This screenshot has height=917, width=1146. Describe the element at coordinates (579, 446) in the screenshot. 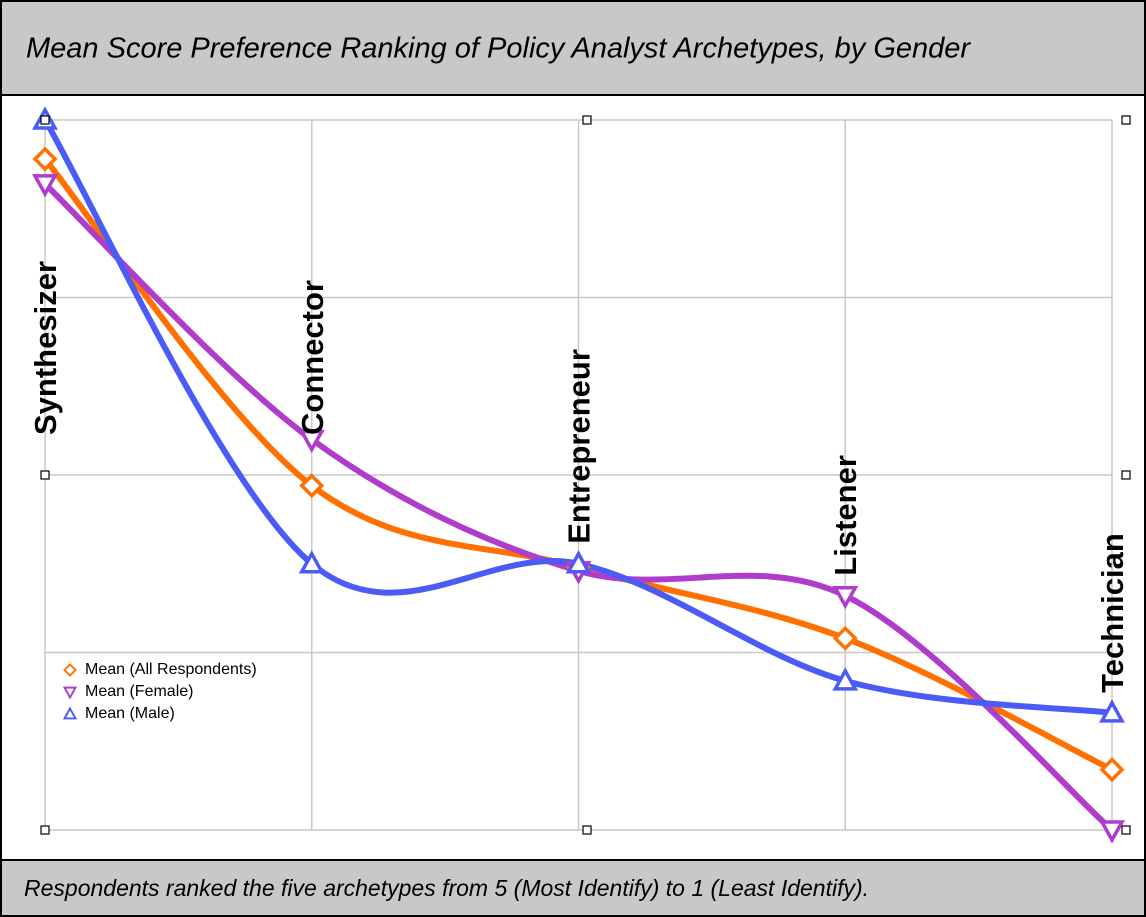

I see `category-label: Entrepreneur` at that location.